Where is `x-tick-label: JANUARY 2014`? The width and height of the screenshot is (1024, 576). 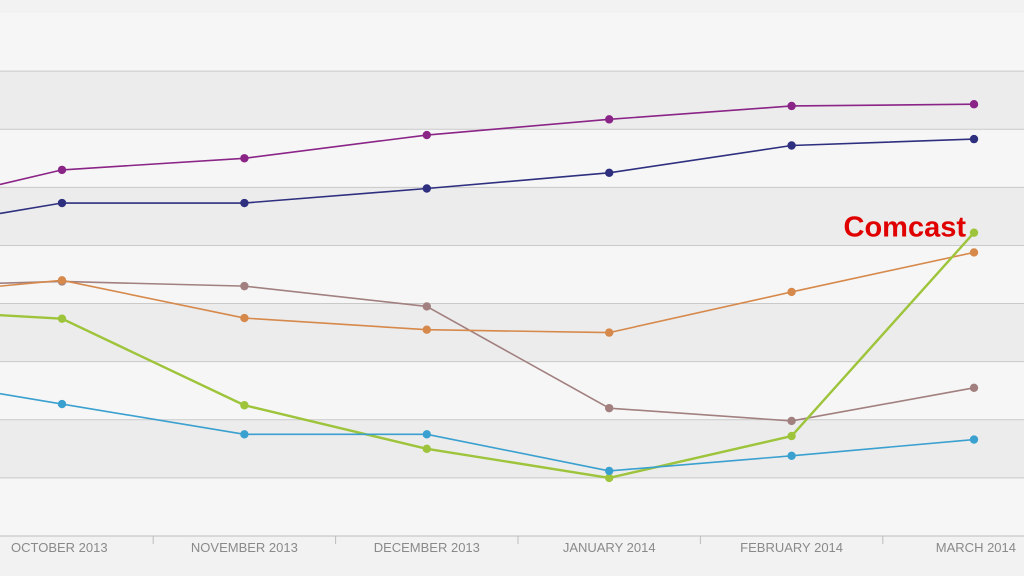 x-tick-label: JANUARY 2014 is located at coordinates (609, 547).